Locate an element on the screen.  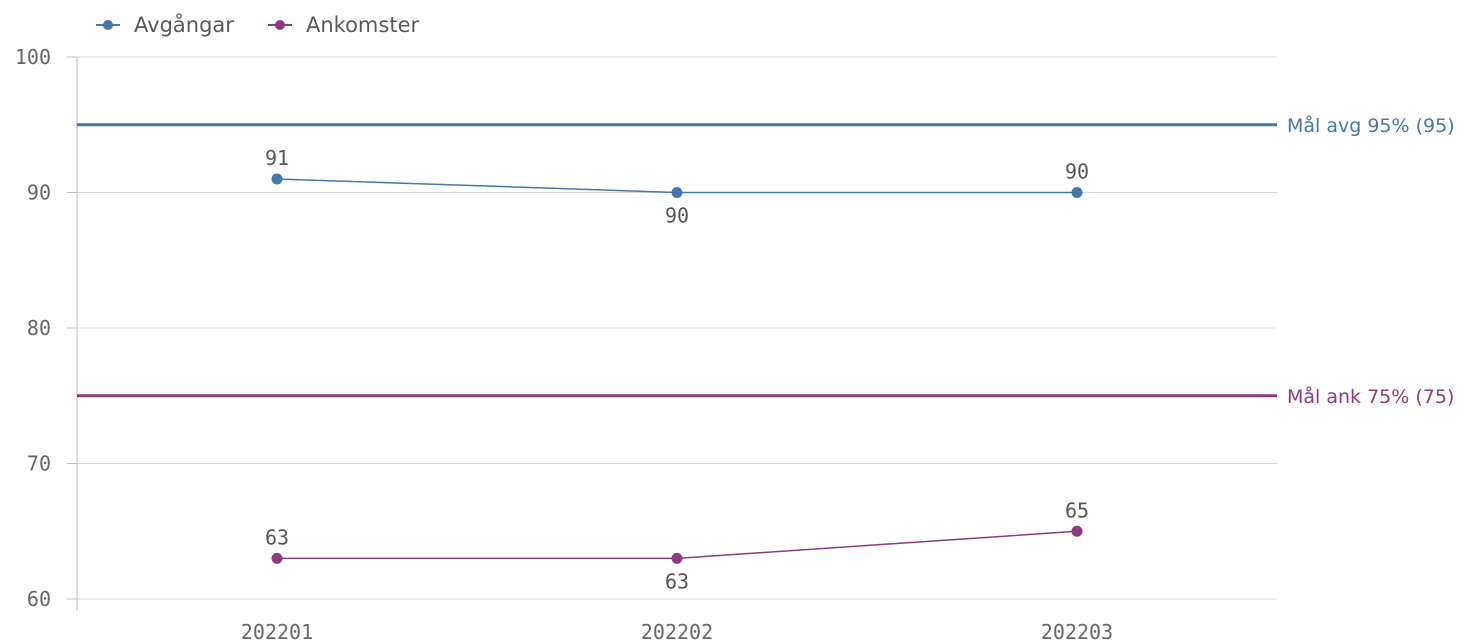
legend-item: Avgångar is located at coordinates (165, 24).